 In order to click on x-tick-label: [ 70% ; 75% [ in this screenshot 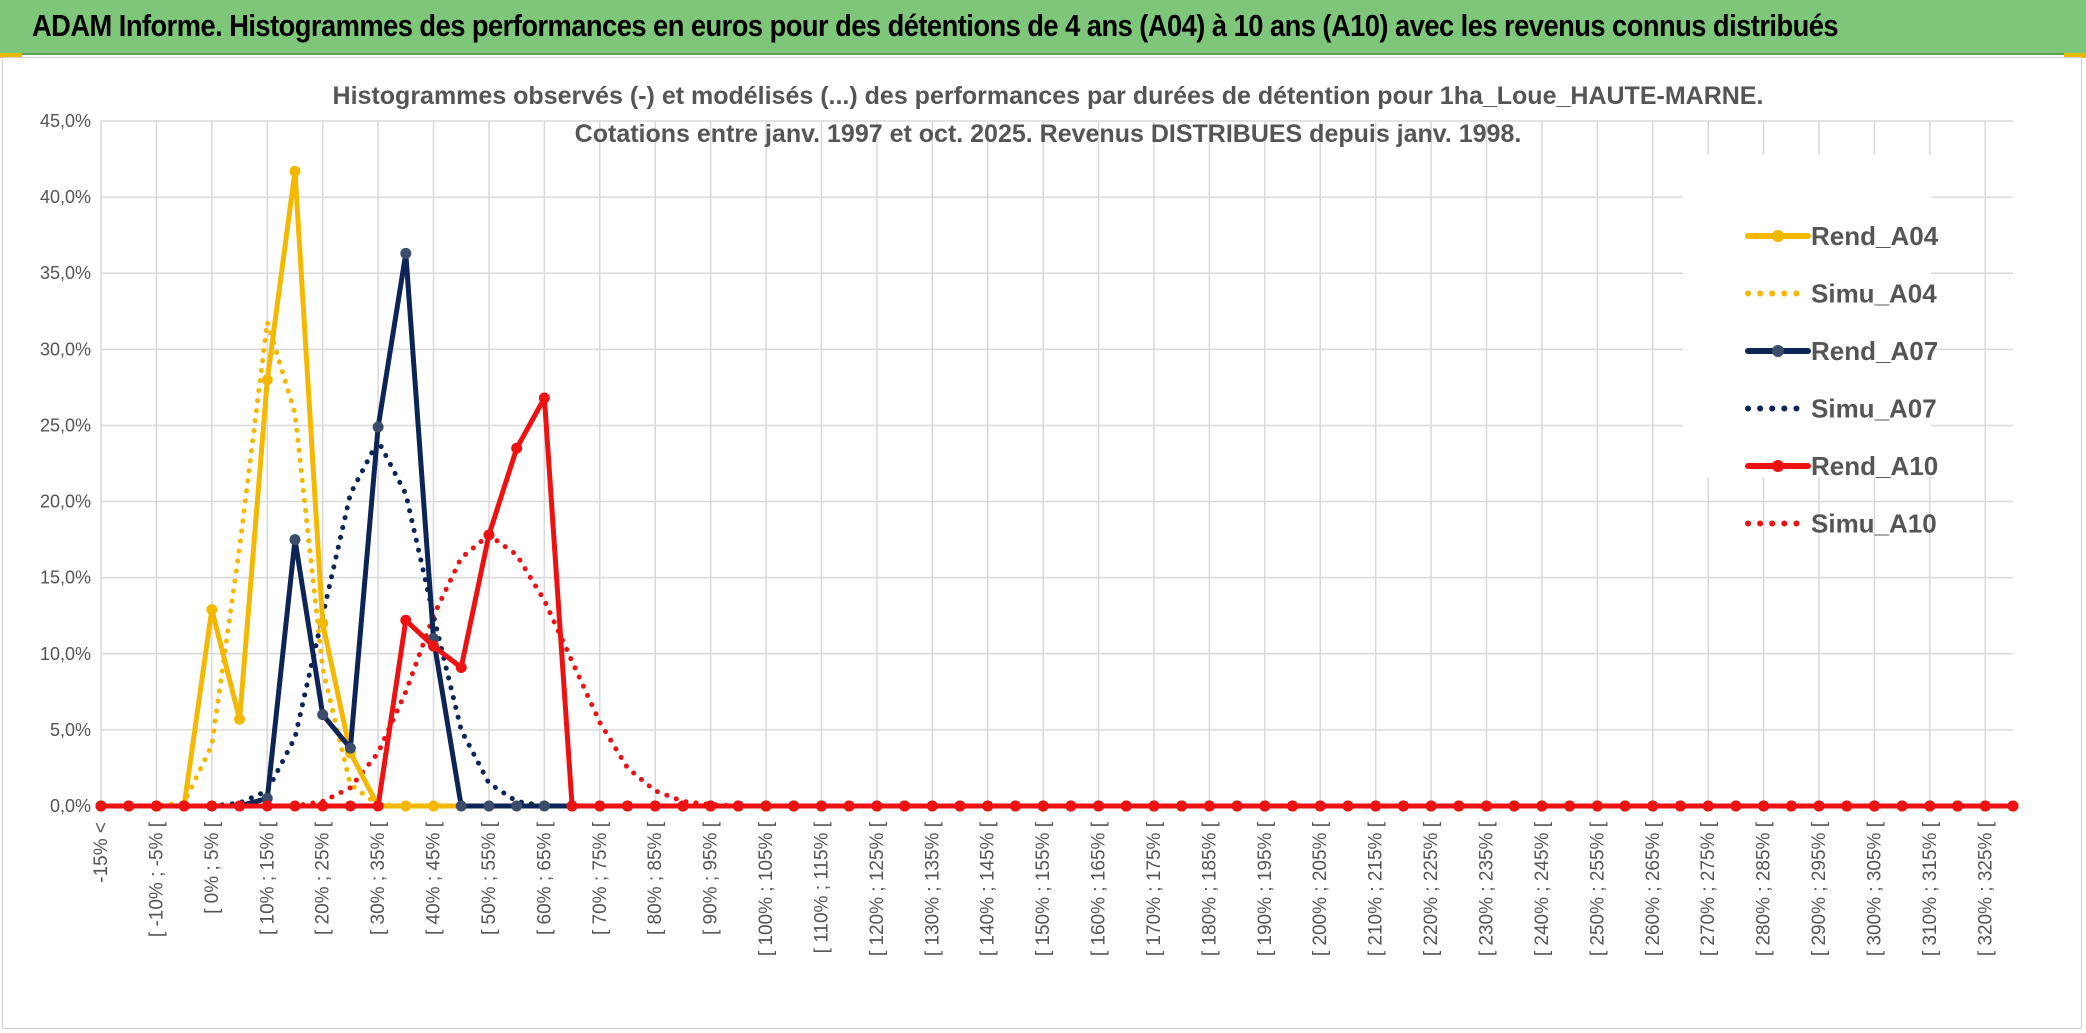, I will do `click(600, 878)`.